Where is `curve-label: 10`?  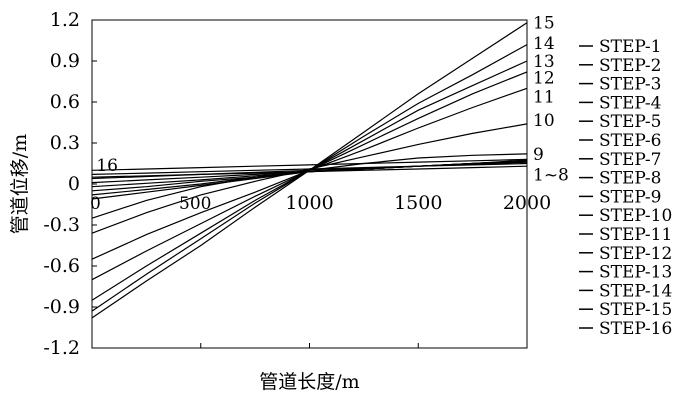 curve-label: 10 is located at coordinates (544, 121).